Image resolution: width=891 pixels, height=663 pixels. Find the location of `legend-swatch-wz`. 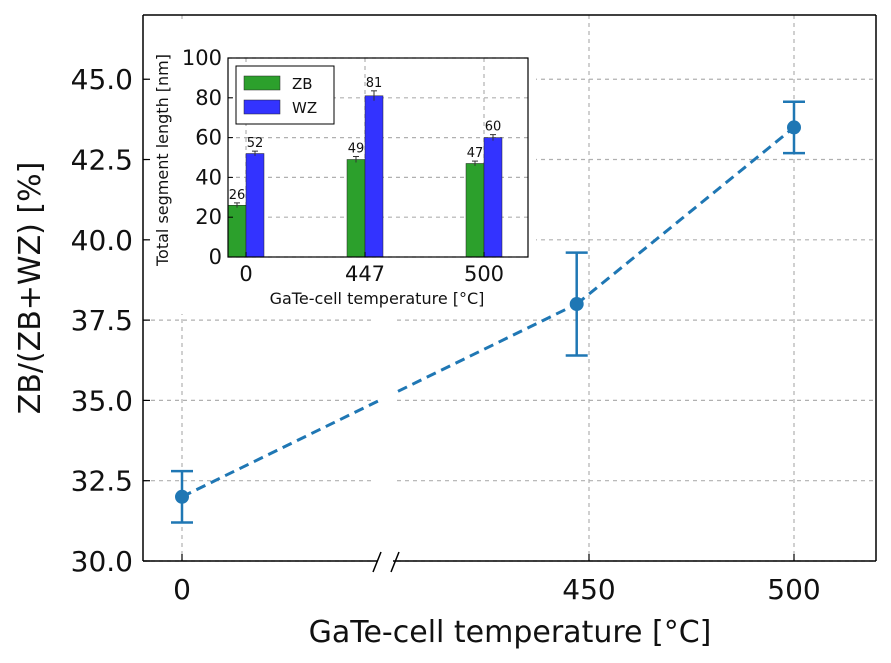

legend-swatch-wz is located at coordinates (262, 107).